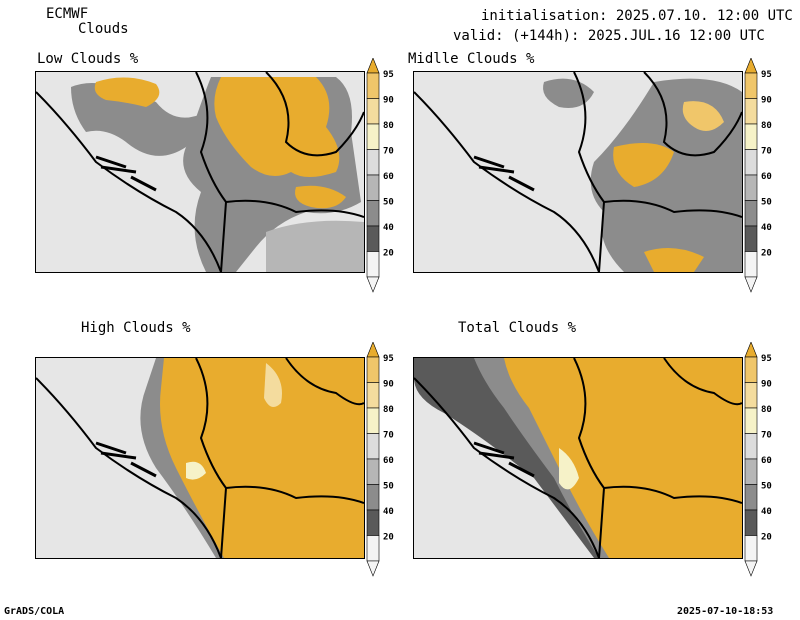 The image size is (800, 620). What do you see at coordinates (725, 611) in the screenshot?
I see `footer-timestamp-label: 2025-07-10-18:53` at bounding box center [725, 611].